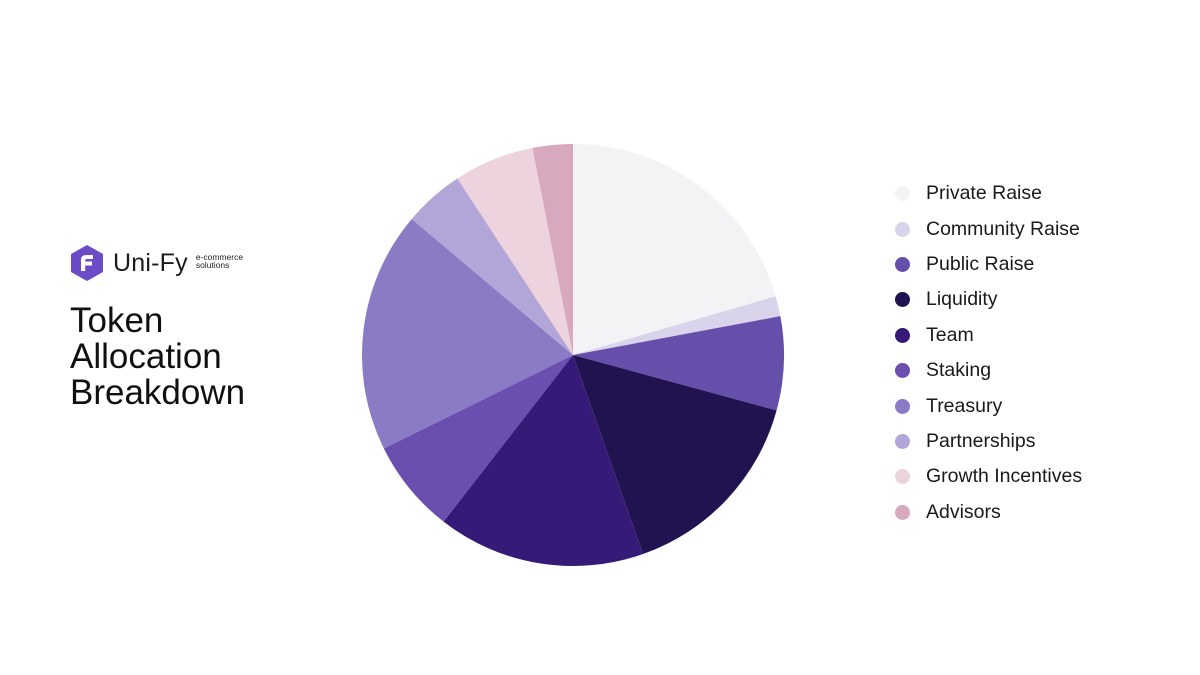 This screenshot has width=1200, height=675. I want to click on legend-label-liquidity: Liquidity, so click(962, 299).